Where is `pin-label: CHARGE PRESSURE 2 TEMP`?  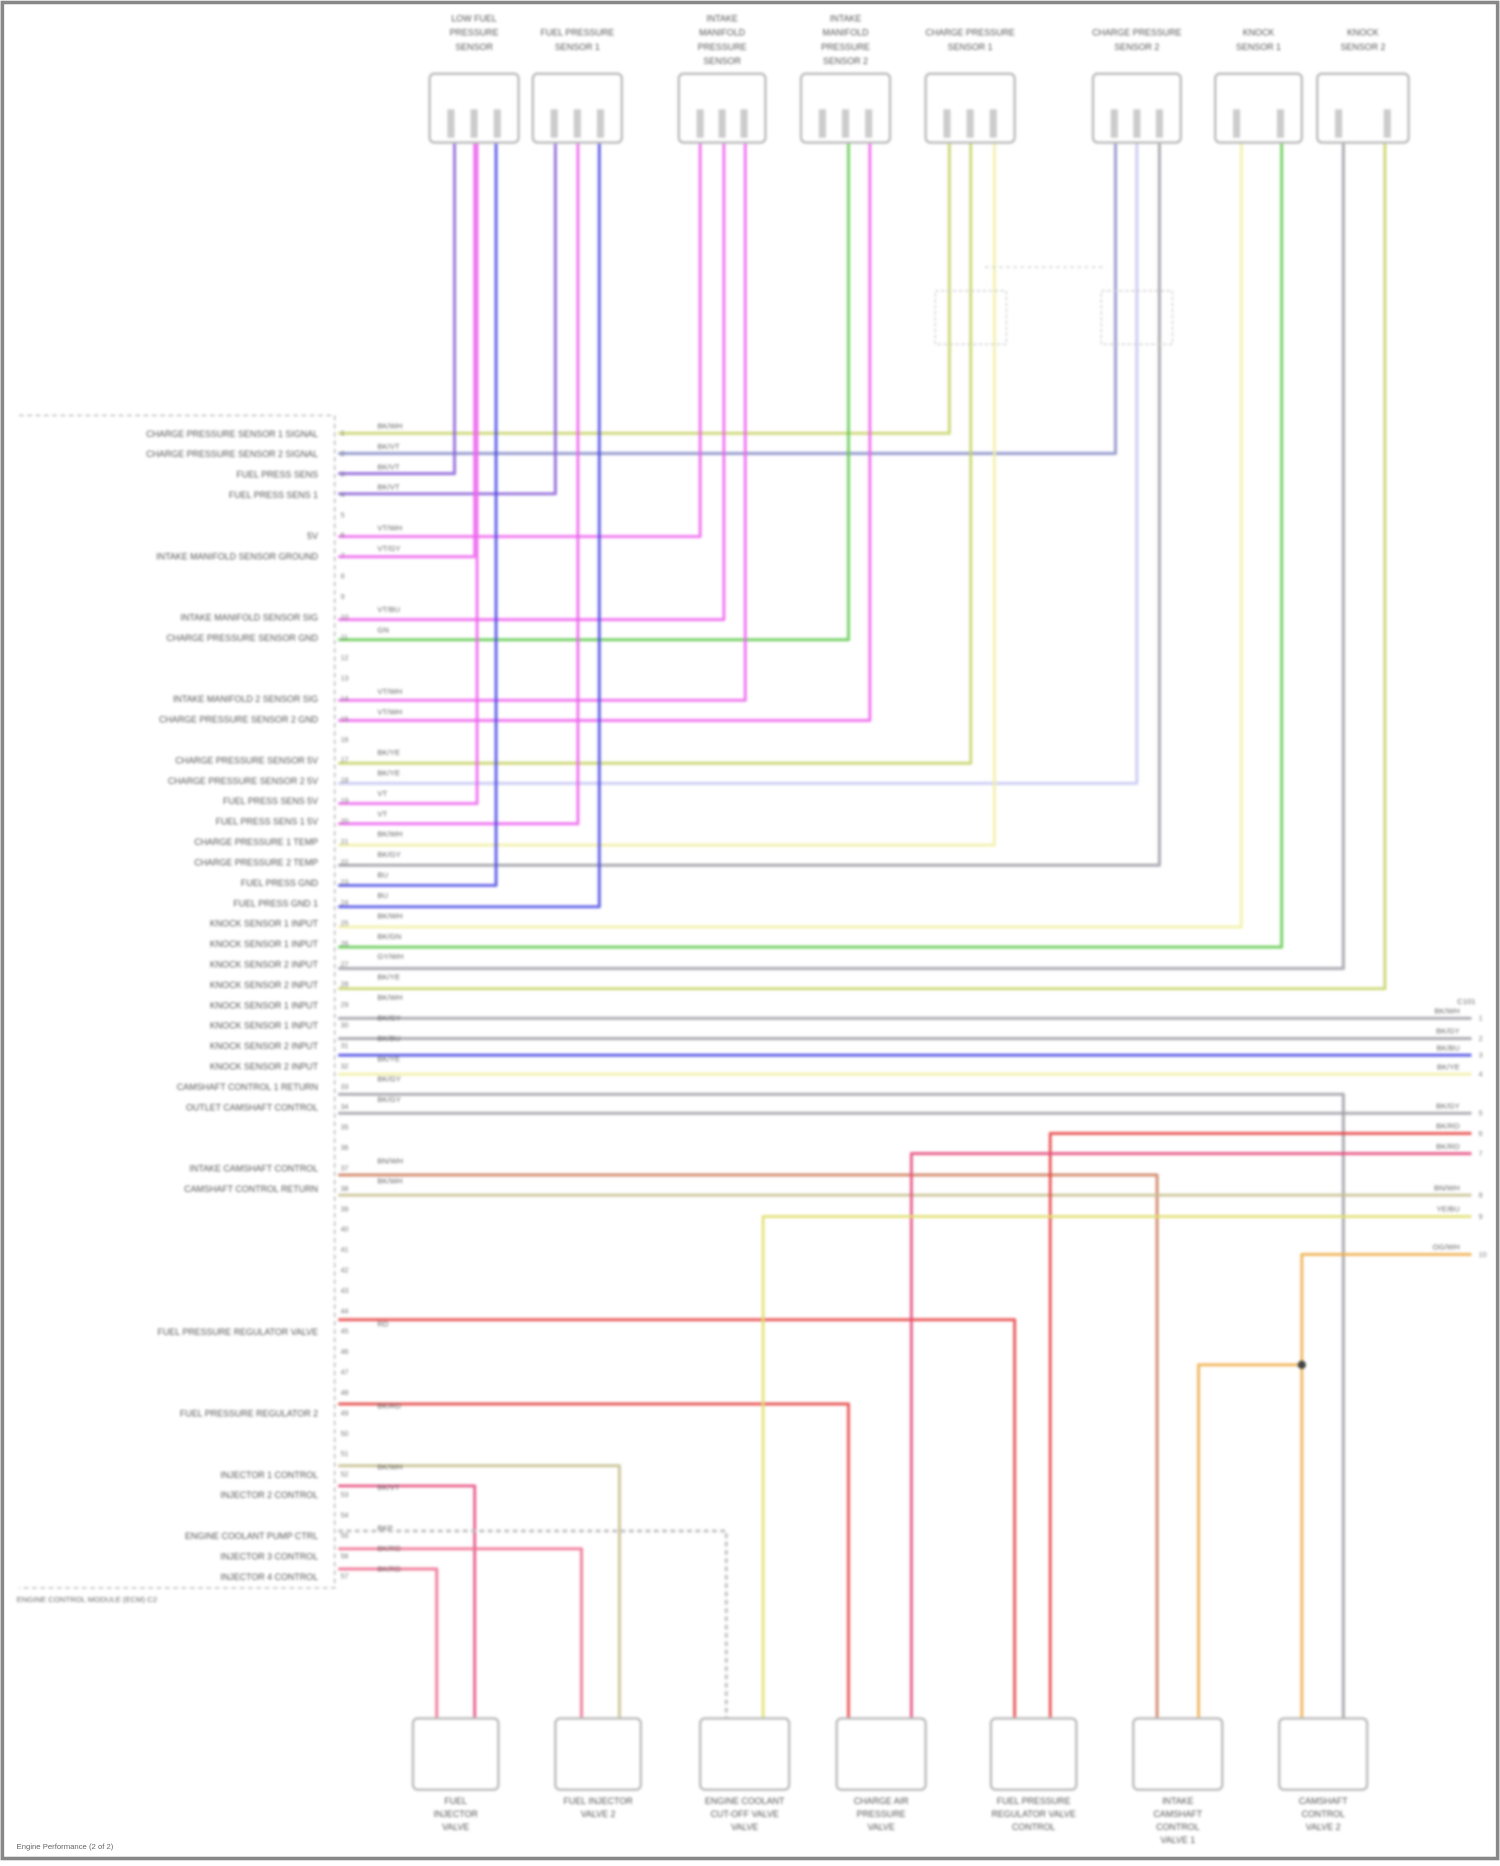
pin-label: CHARGE PRESSURE 2 TEMP is located at coordinates (256, 862).